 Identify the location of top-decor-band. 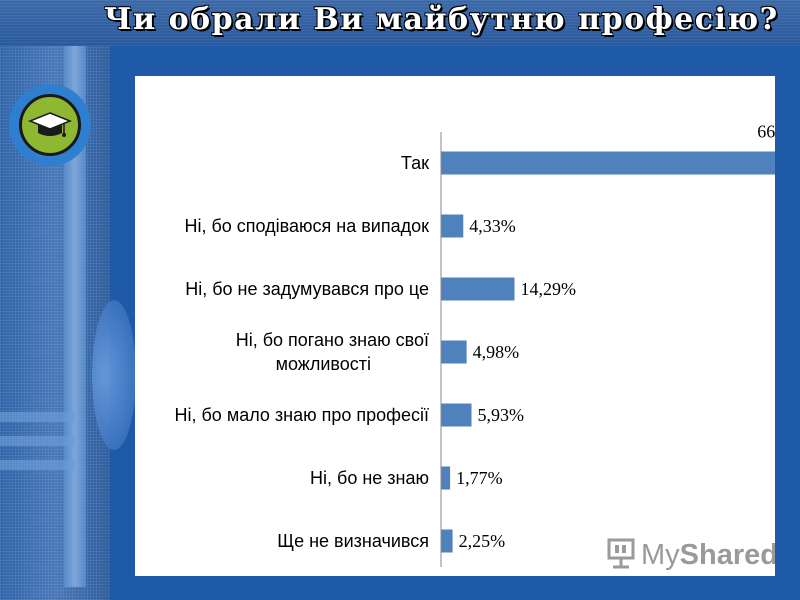
(400, 23).